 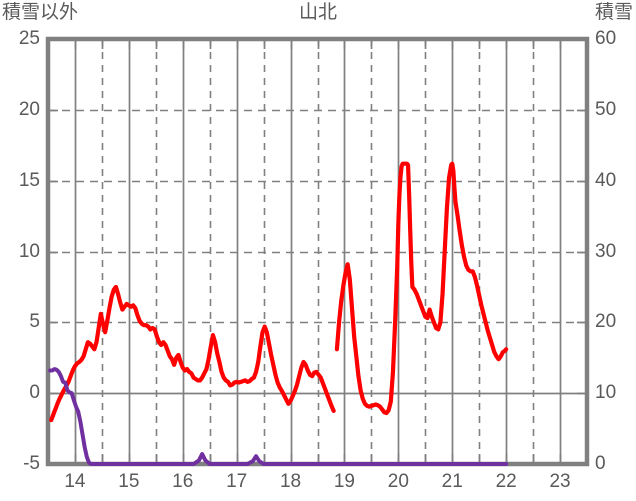 What do you see at coordinates (606, 393) in the screenshot?
I see `y-tick-label-right: 10` at bounding box center [606, 393].